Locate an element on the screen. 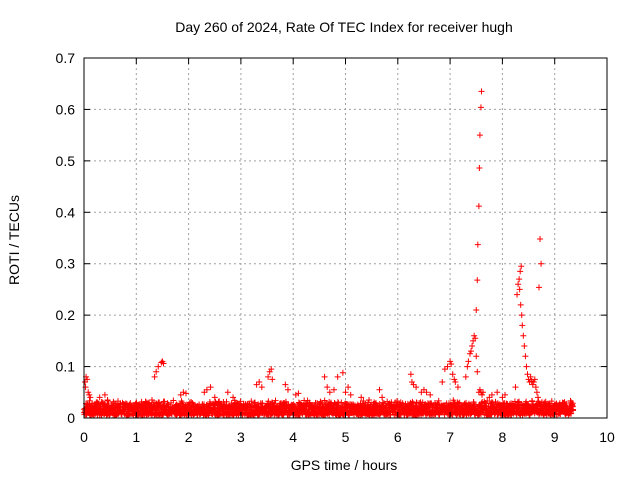 Image resolution: width=640 pixels, height=480 pixels. x-tick-label: 10 is located at coordinates (607, 437).